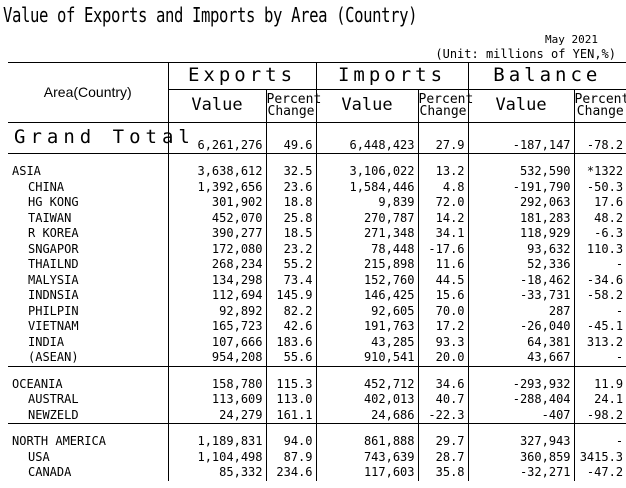 The height and width of the screenshot is (488, 626). What do you see at coordinates (599, 106) in the screenshot?
I see `balance-percent-header: Percent Change` at bounding box center [599, 106].